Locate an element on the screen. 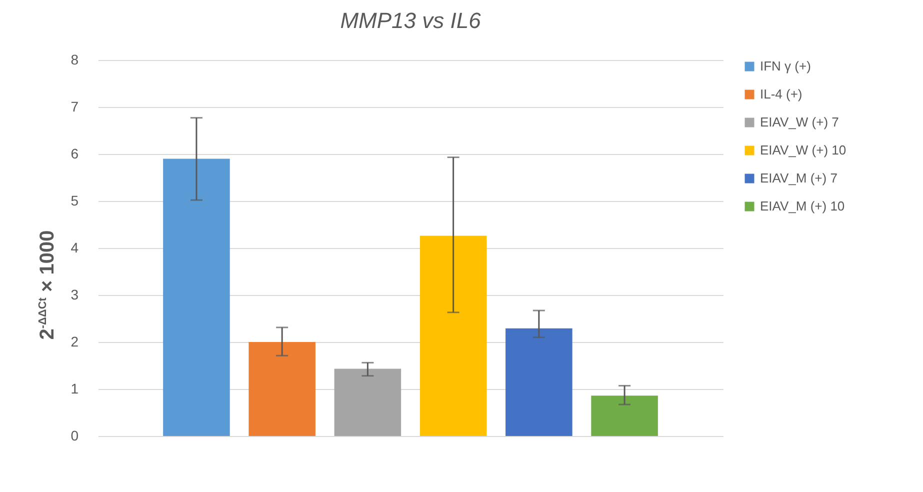 The height and width of the screenshot is (492, 923). y-tick-label: 0 is located at coordinates (74, 436).